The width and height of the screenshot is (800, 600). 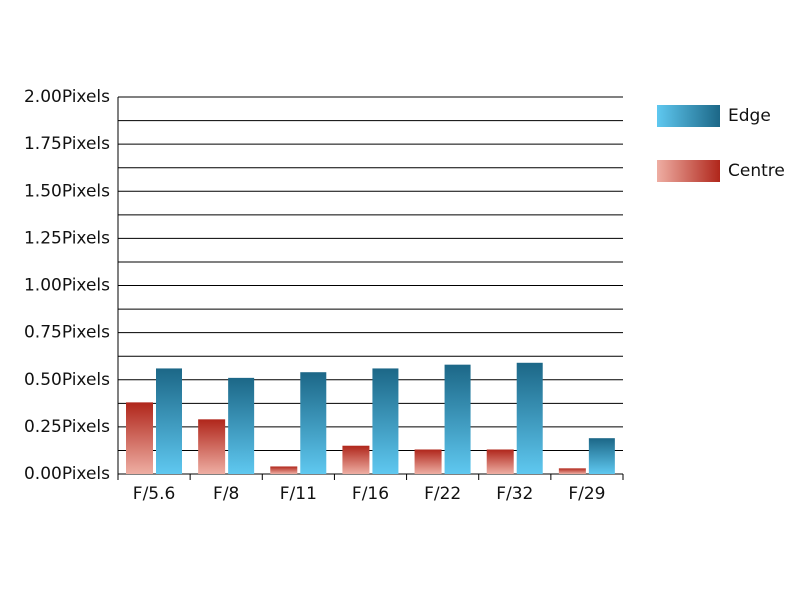 What do you see at coordinates (226, 494) in the screenshot?
I see `x-tick-label: F/8` at bounding box center [226, 494].